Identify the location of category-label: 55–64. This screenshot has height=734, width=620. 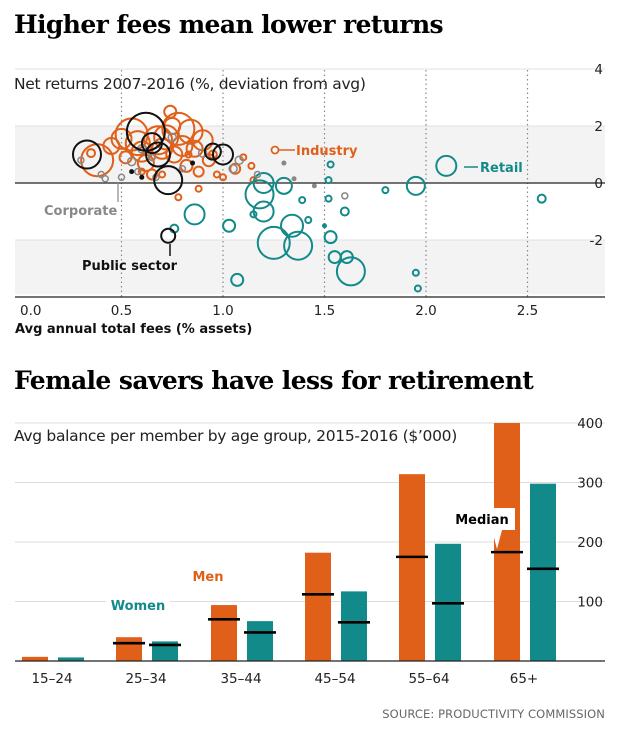
(428, 679).